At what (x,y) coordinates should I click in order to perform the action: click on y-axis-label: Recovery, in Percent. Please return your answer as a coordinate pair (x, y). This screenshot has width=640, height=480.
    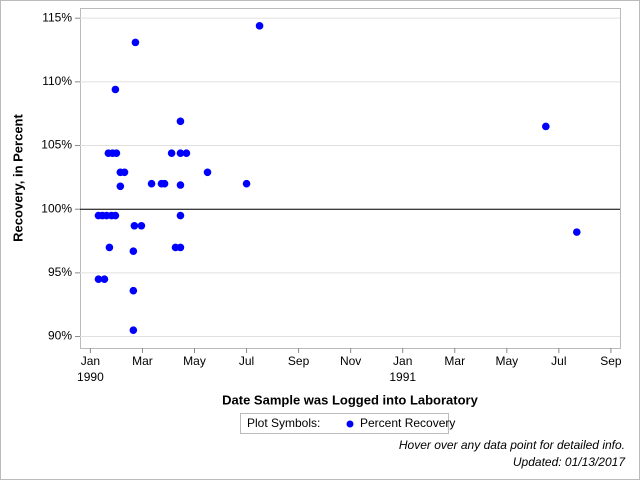
    Looking at the image, I should click on (17, 178).